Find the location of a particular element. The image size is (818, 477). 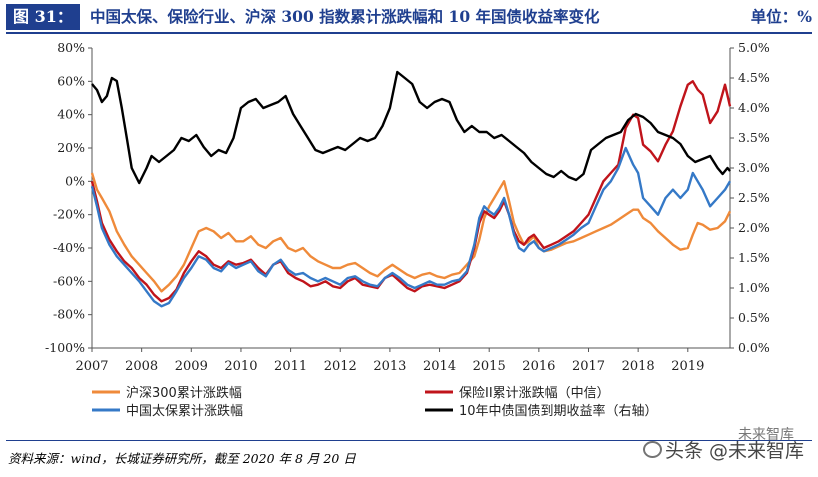

source-note: 资料来源：wind，长城证券研究所，截至 2020 年 8 月 20 日 is located at coordinates (182, 458).